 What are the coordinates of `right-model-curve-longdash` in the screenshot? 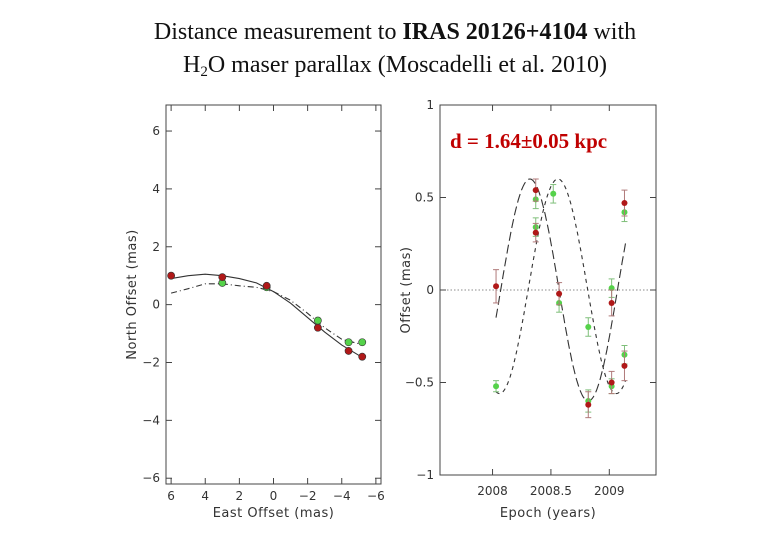 It's located at (561, 290).